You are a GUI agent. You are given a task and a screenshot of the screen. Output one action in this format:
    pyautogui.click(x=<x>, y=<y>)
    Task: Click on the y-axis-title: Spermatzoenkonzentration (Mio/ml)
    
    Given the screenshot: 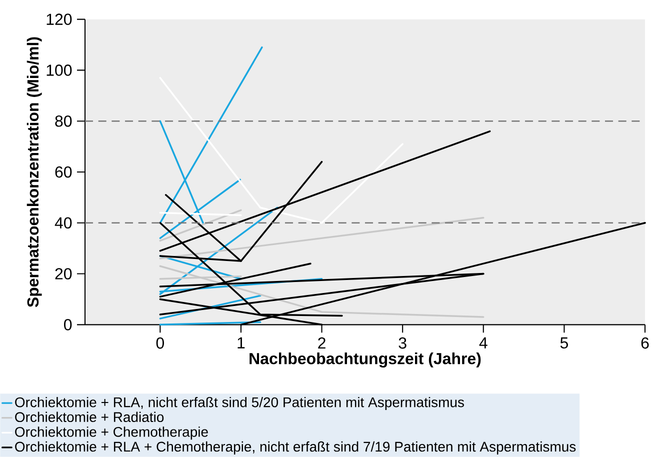 What is the action you would take?
    pyautogui.click(x=34, y=172)
    